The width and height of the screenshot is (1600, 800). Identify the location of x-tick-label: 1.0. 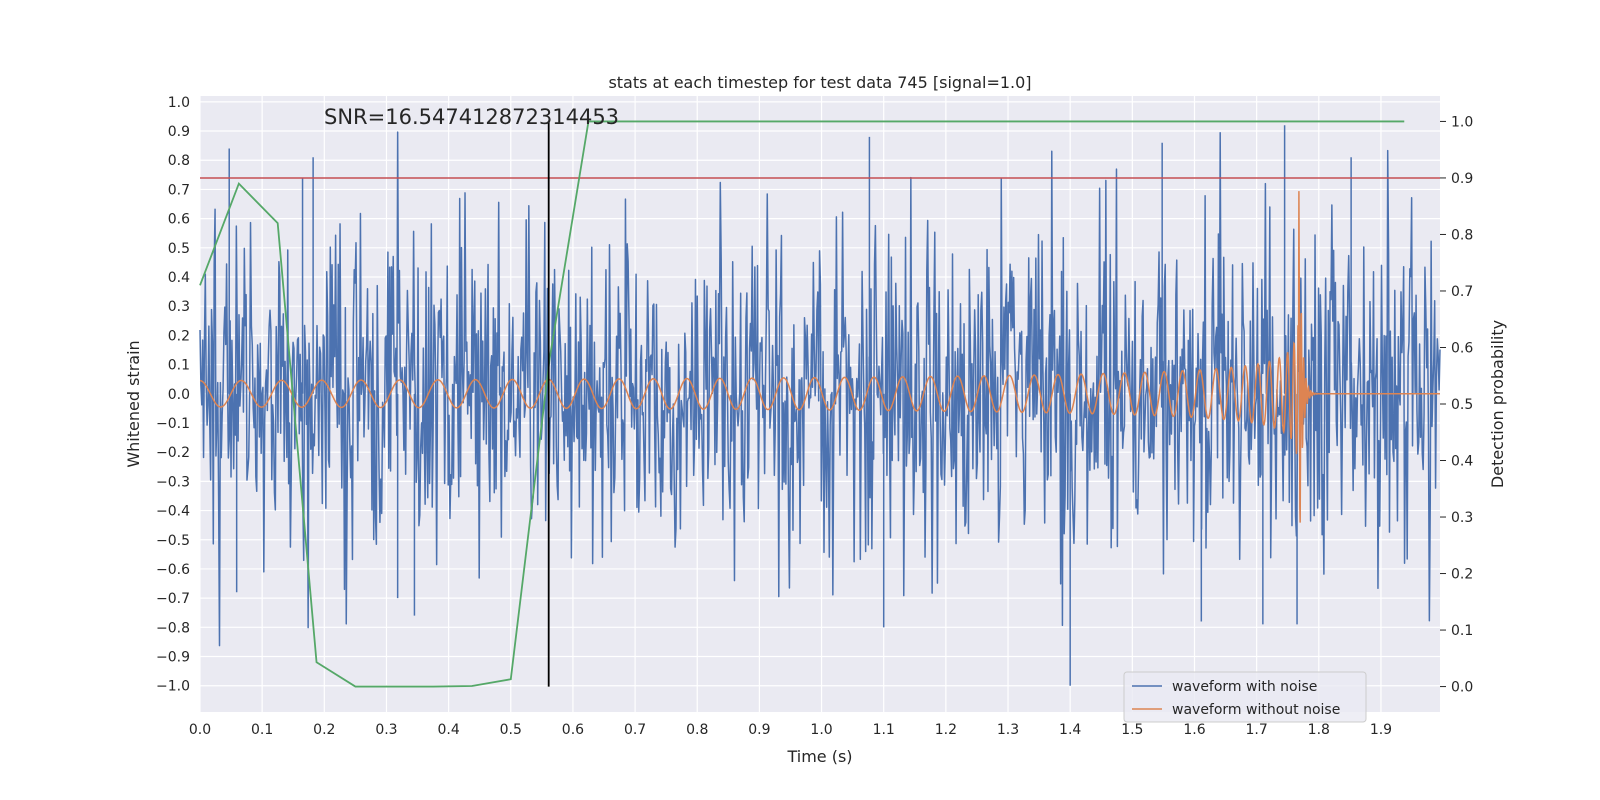
(821, 730).